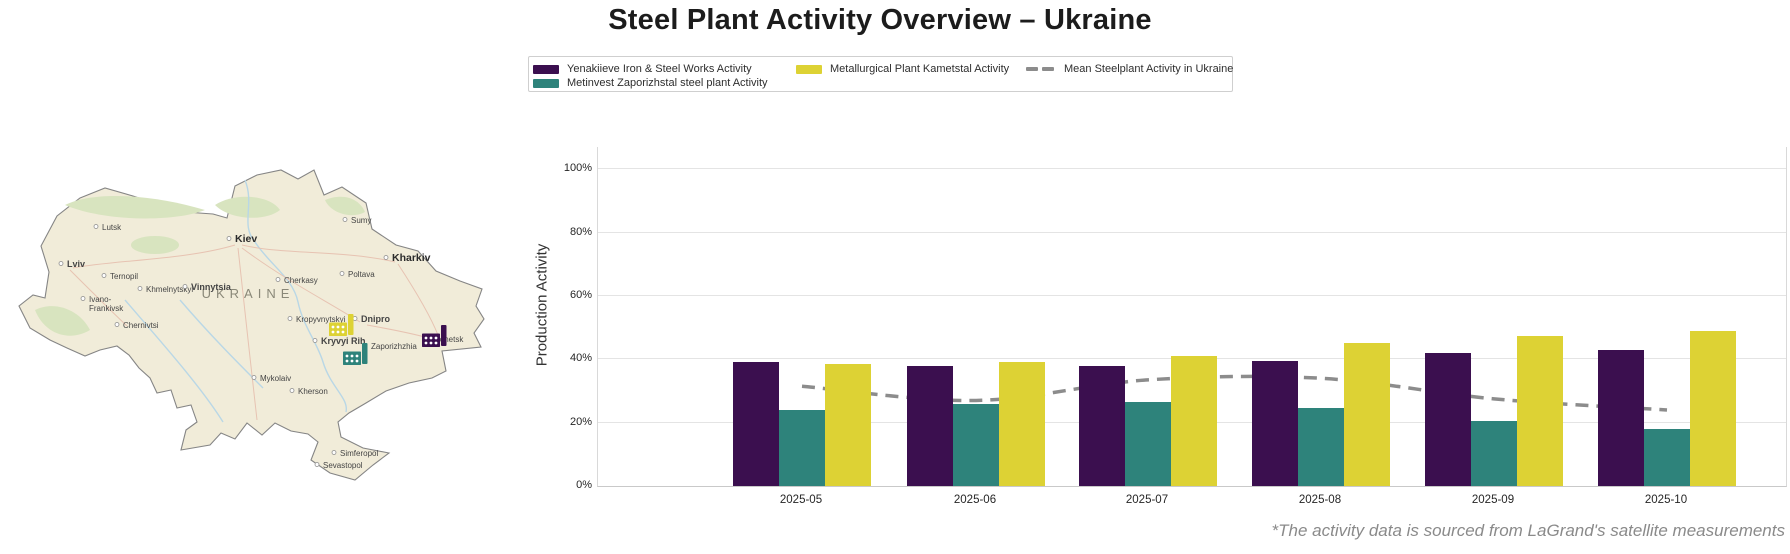 The height and width of the screenshot is (554, 1790). What do you see at coordinates (361, 220) in the screenshot?
I see `city-label: Sumy` at bounding box center [361, 220].